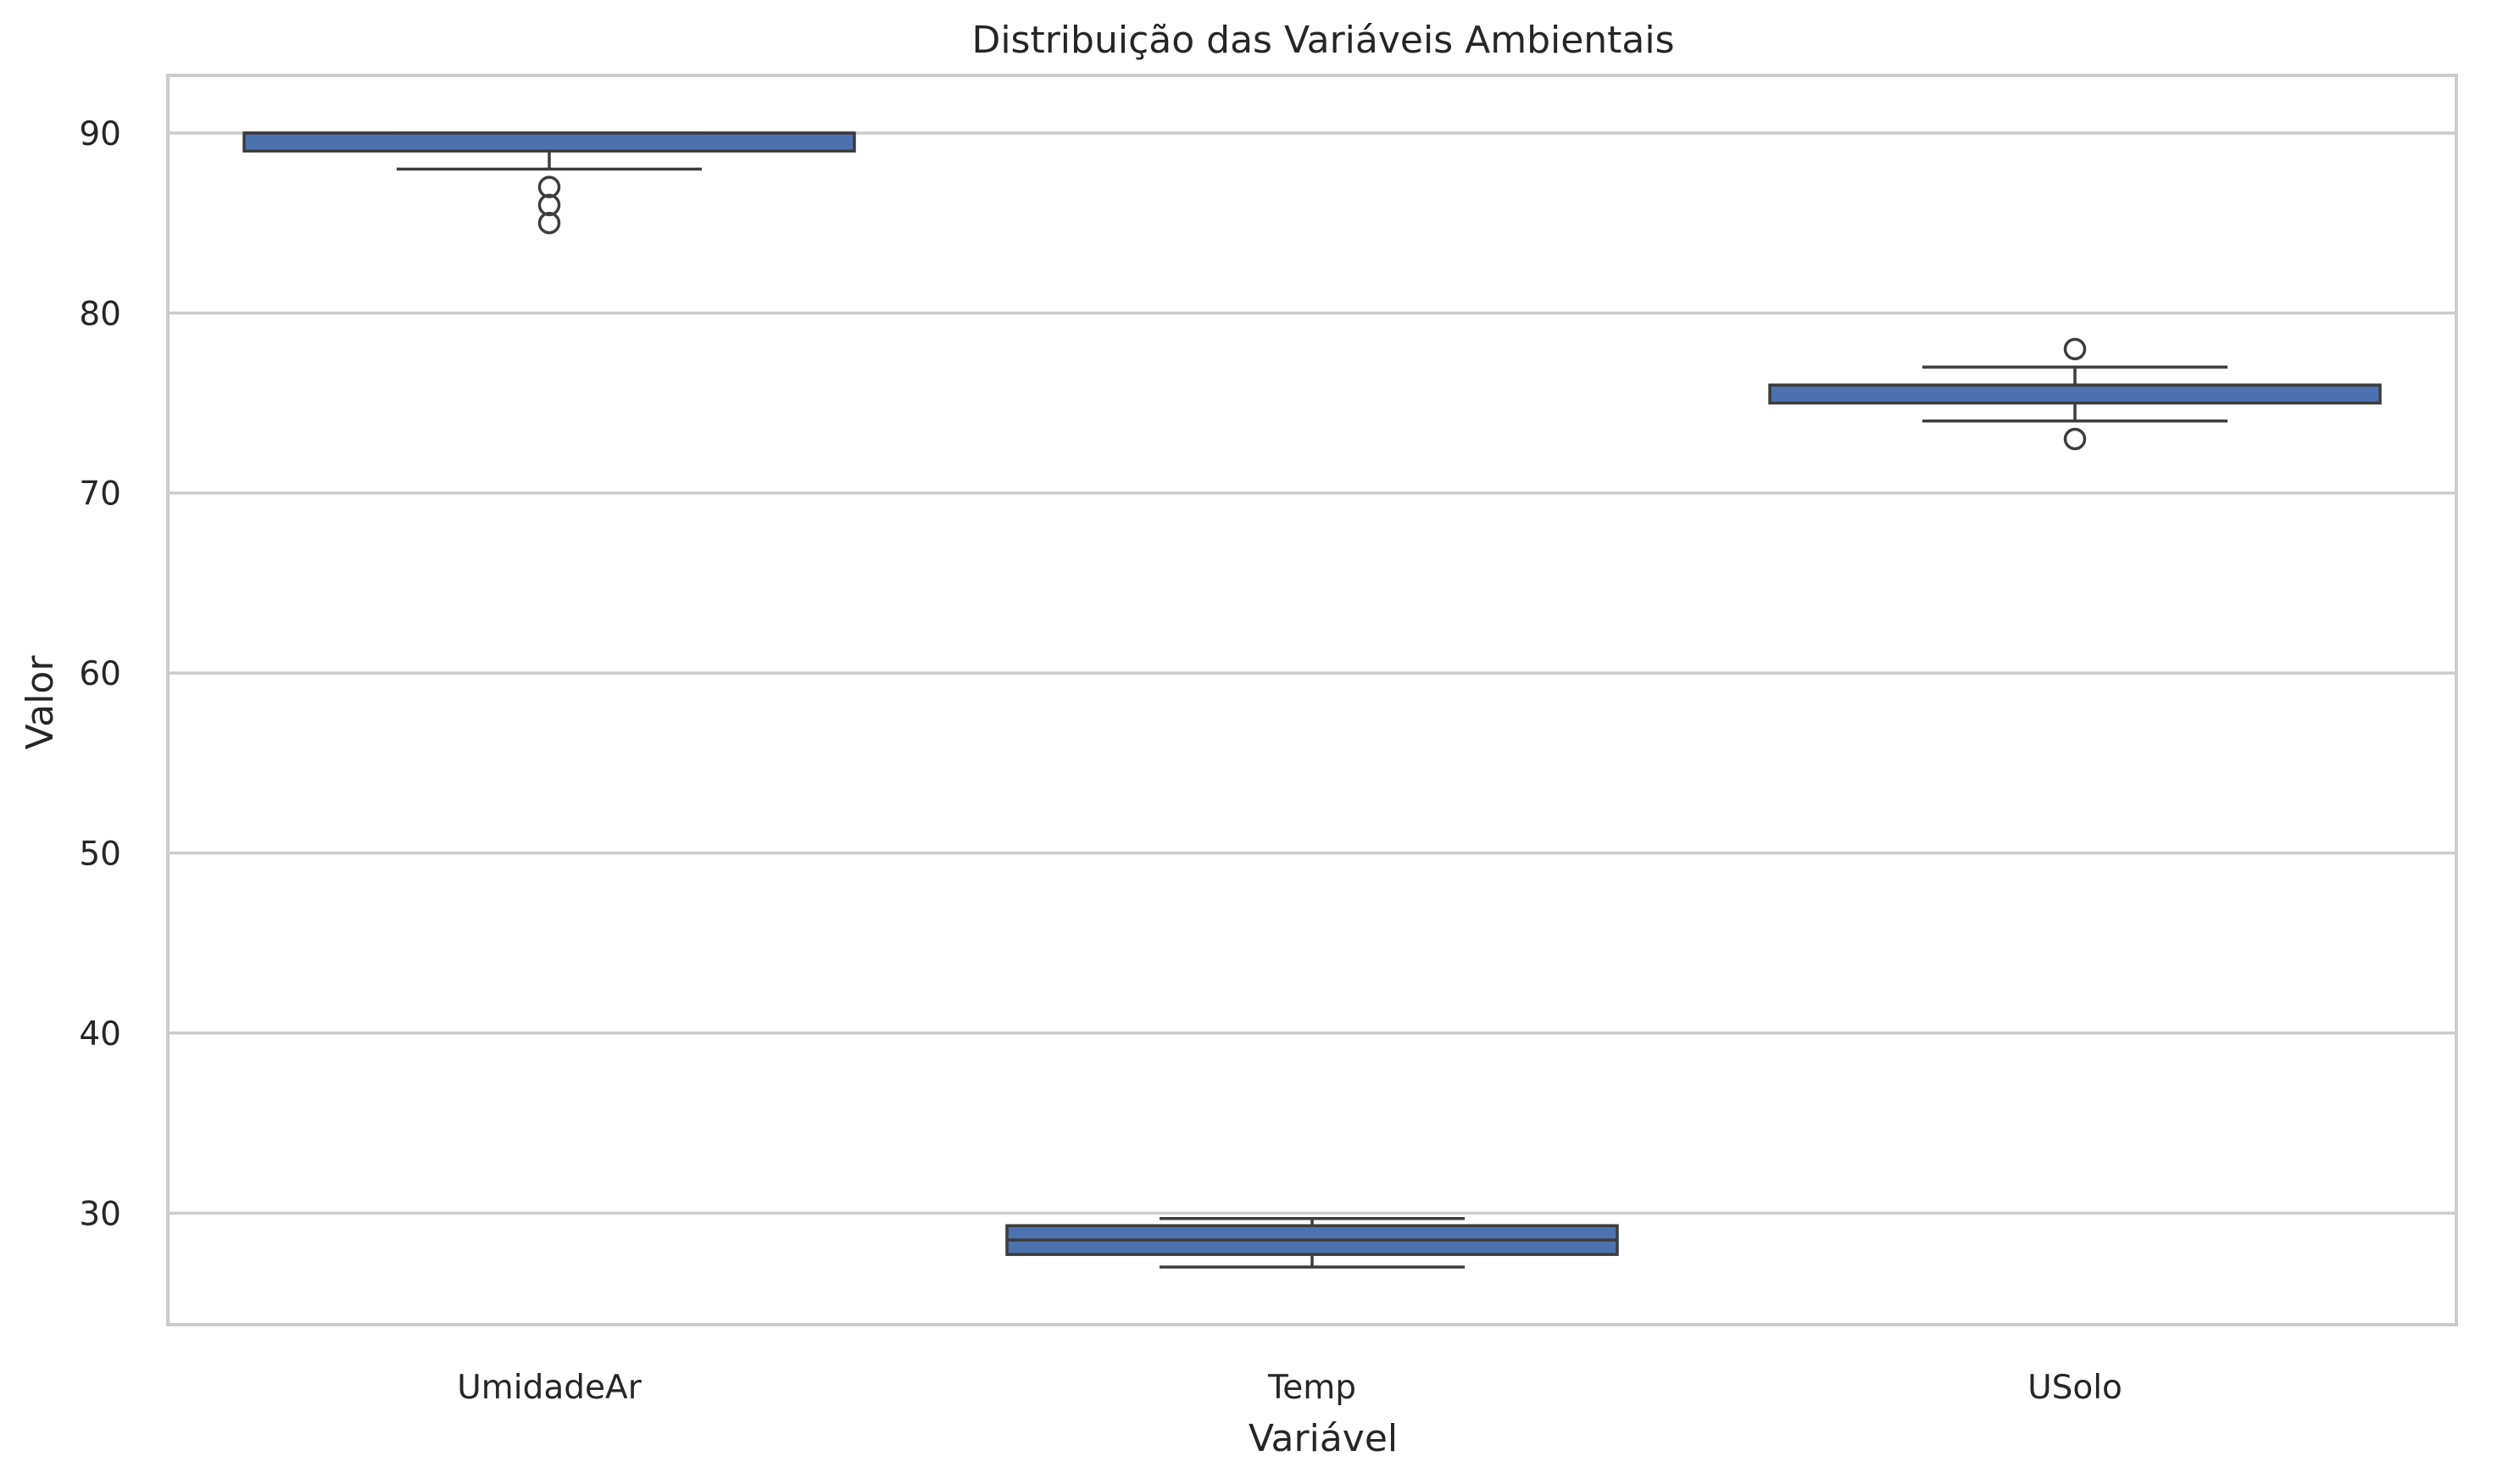 This screenshot has height=1484, width=2503. Describe the element at coordinates (100, 1214) in the screenshot. I see `y-tick-label: 30` at that location.